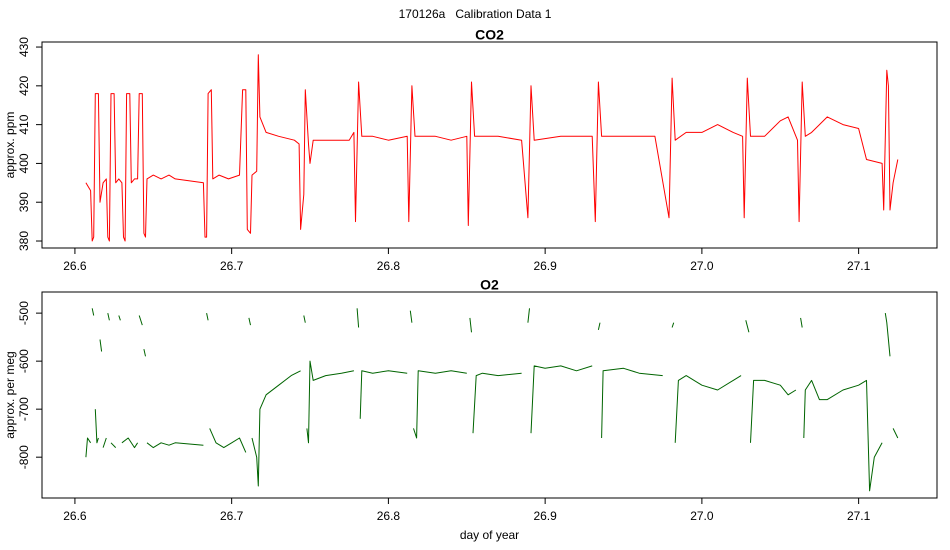 Image resolution: width=950 pixels, height=550 pixels. Describe the element at coordinates (24, 163) in the screenshot. I see `y-tick-label: 400` at that location.